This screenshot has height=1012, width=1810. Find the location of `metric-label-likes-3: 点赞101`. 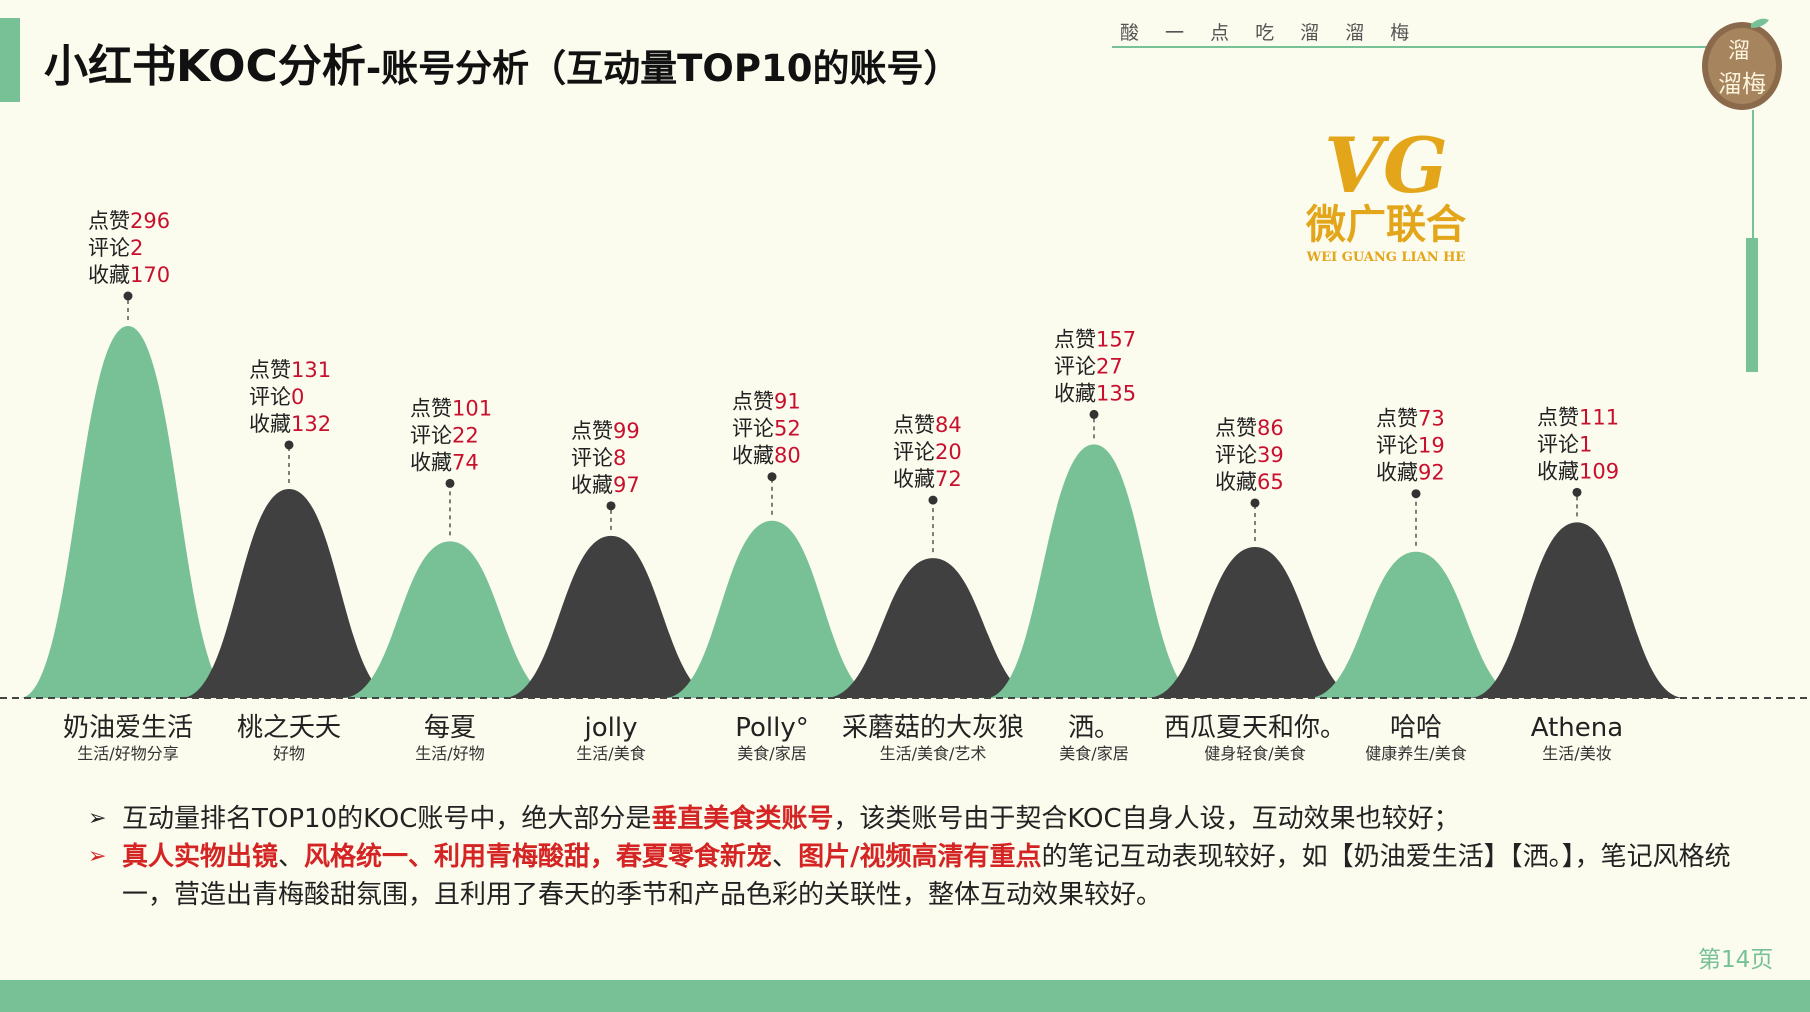

metric-label-likes-3: 点赞101 is located at coordinates (451, 408).